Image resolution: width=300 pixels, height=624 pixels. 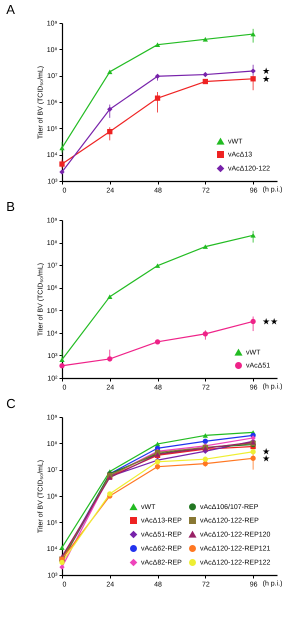 What do you see at coordinates (270, 322) in the screenshot?
I see `annotation: ★★` at bounding box center [270, 322].